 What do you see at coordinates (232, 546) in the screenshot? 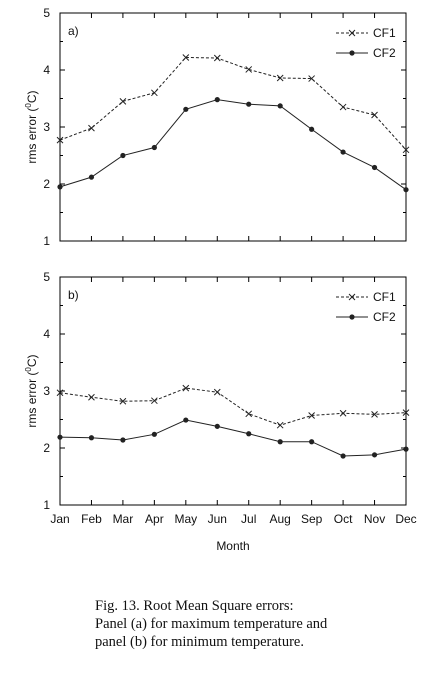
I see `x-axis-label: Month` at bounding box center [232, 546].